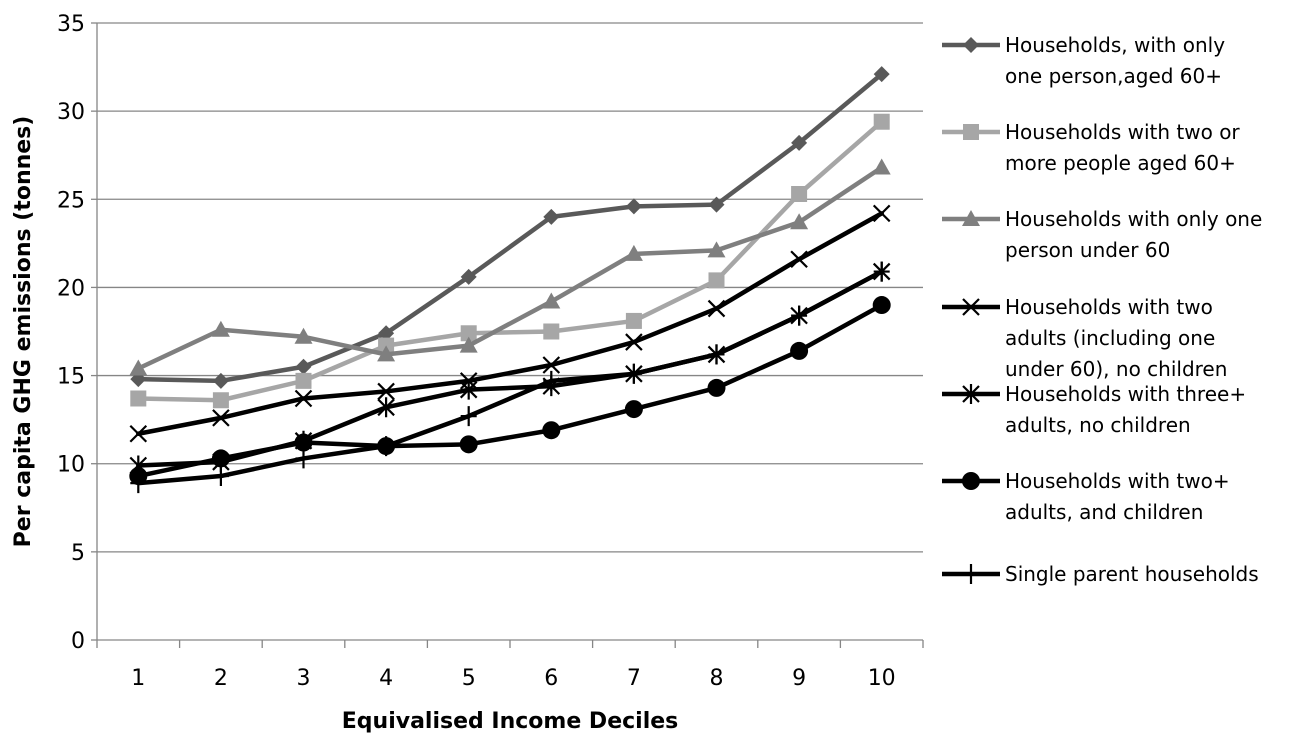 This screenshot has height=737, width=1298. I want to click on legend-label: Households with two, so click(1109, 307).